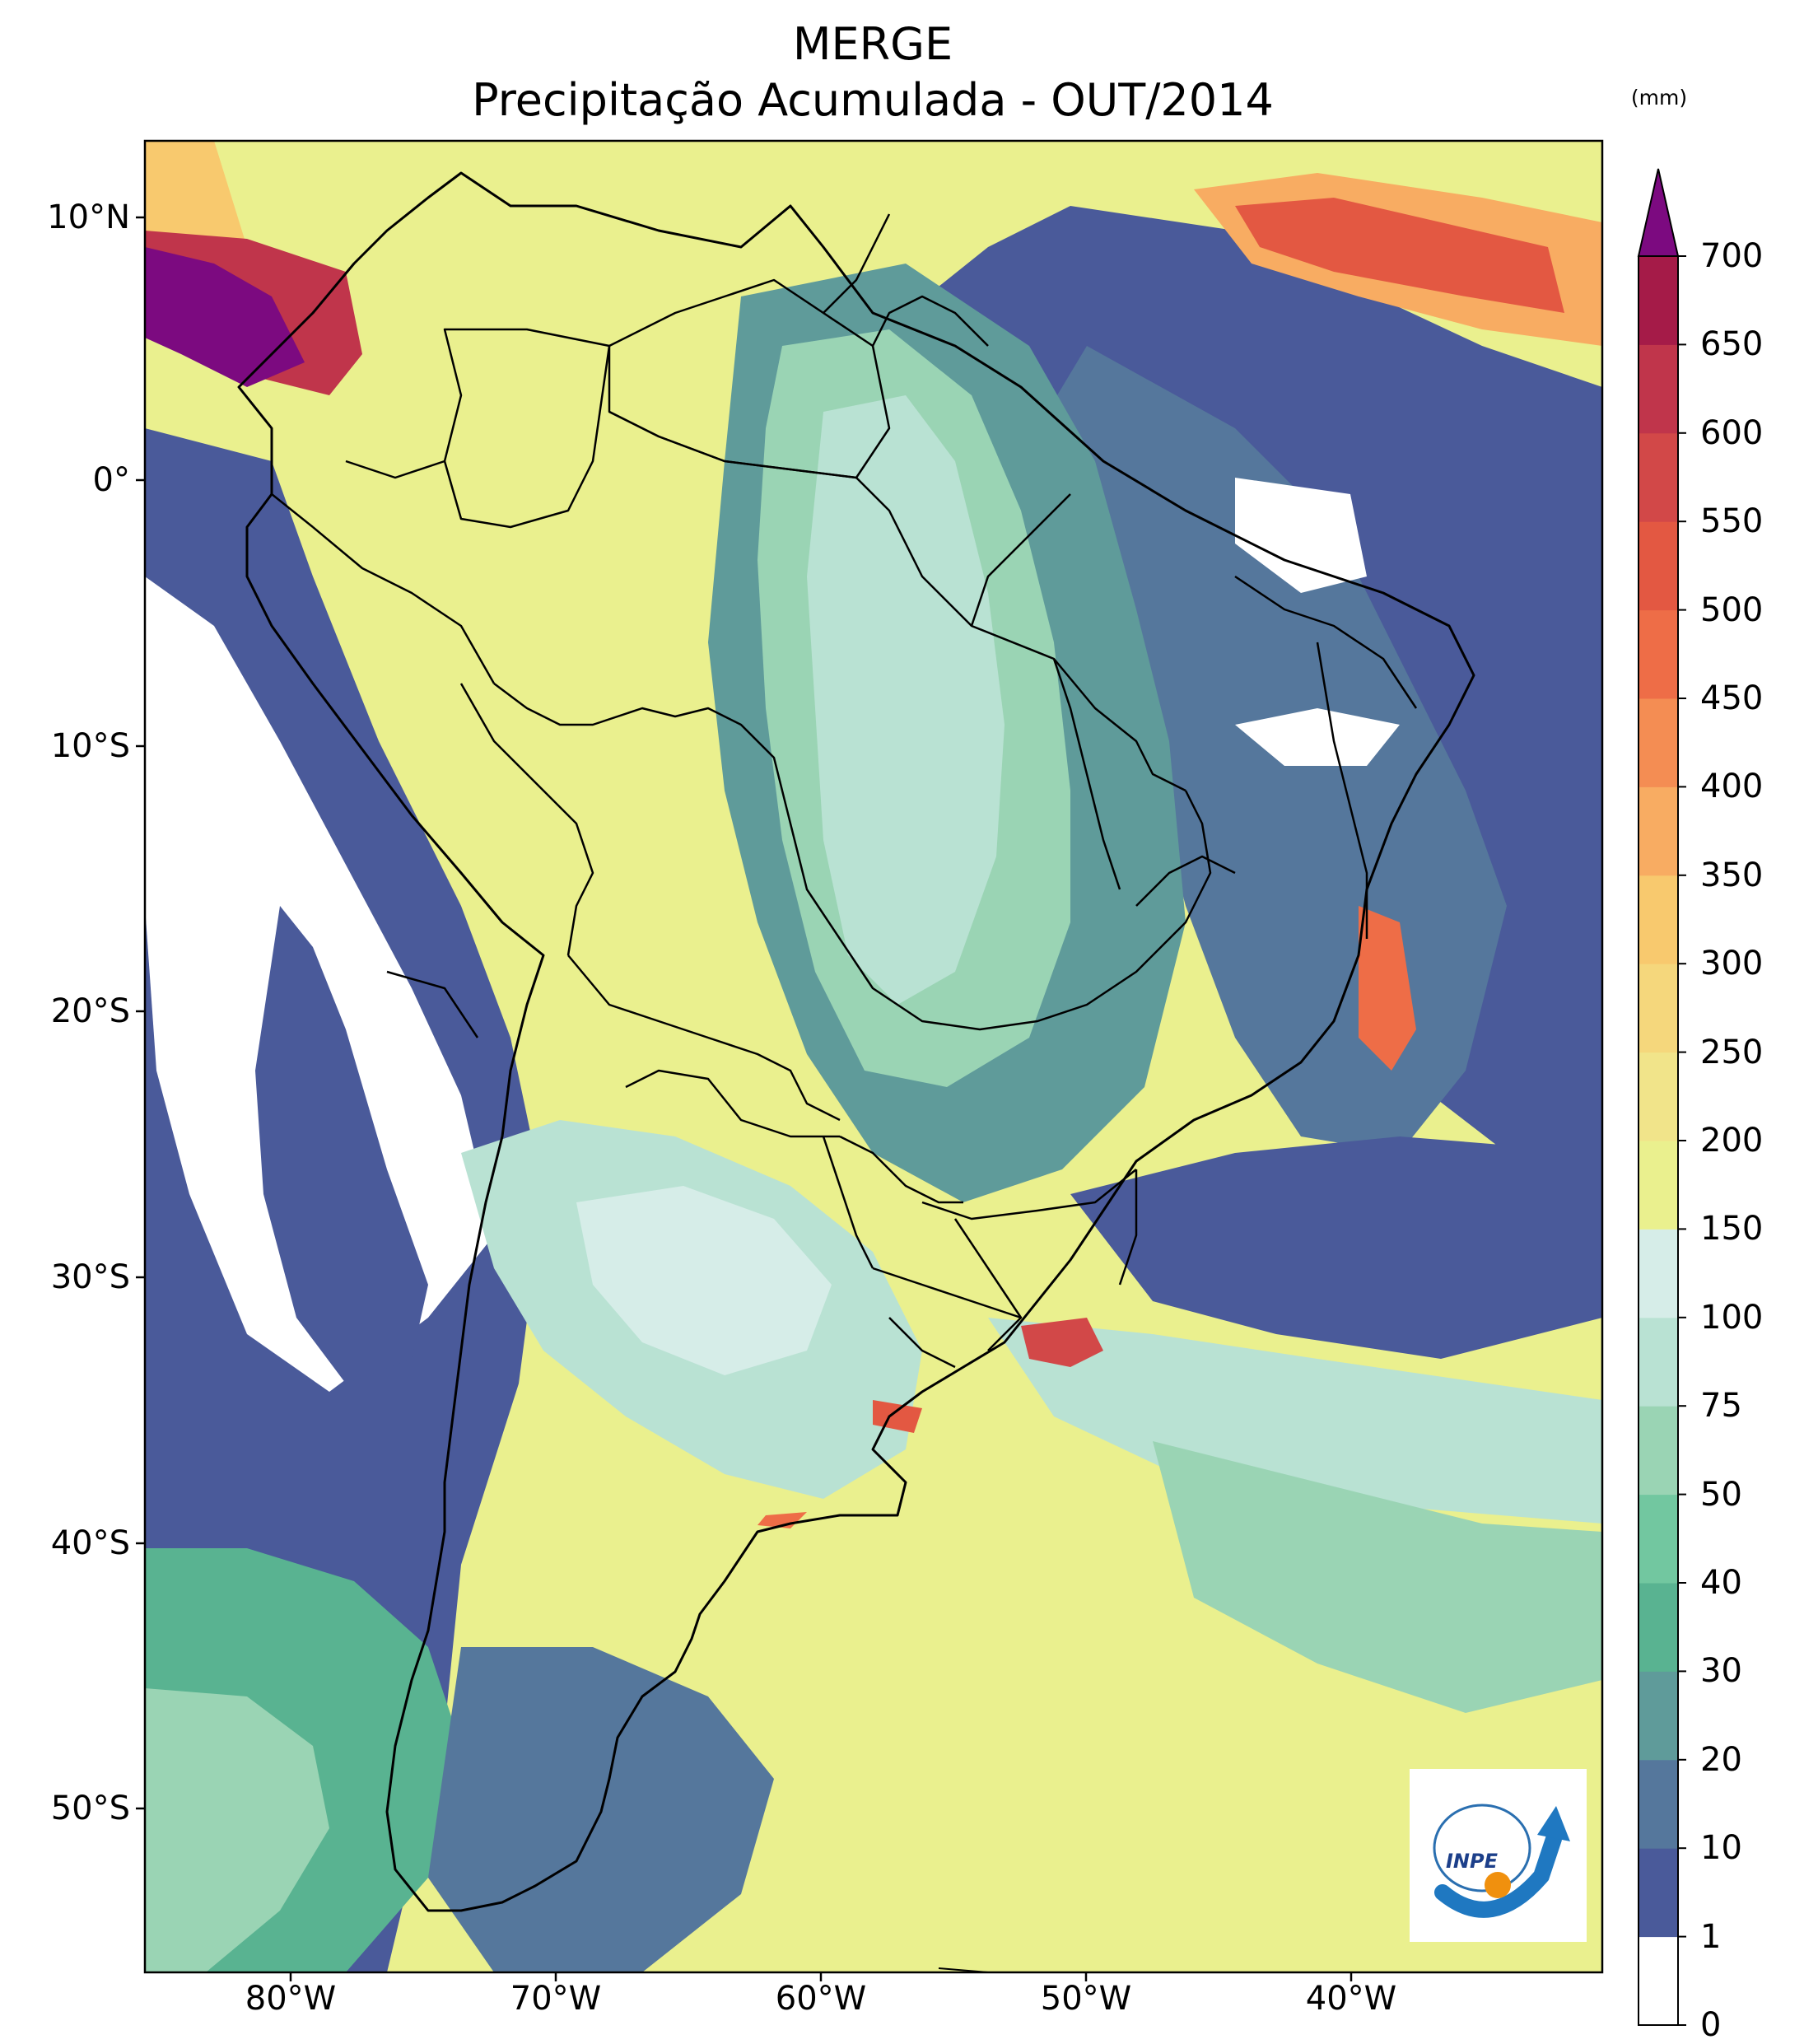 The image size is (1804, 2044). What do you see at coordinates (1086, 1999) in the screenshot?
I see `lon-label-50w: 50°W` at bounding box center [1086, 1999].